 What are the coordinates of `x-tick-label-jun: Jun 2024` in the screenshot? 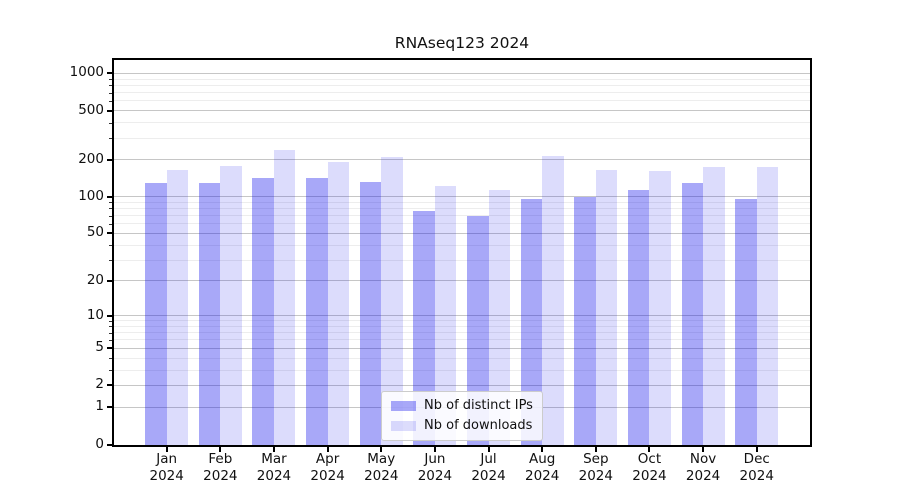 It's located at (435, 467).